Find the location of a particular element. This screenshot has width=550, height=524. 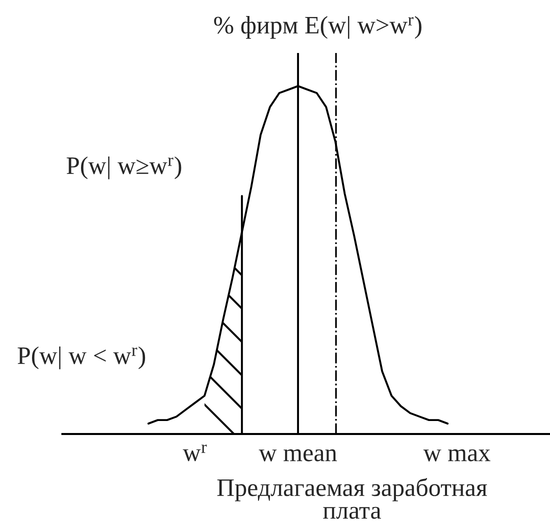

x-tick-label: w$^{r}$ is located at coordinates (194, 453).